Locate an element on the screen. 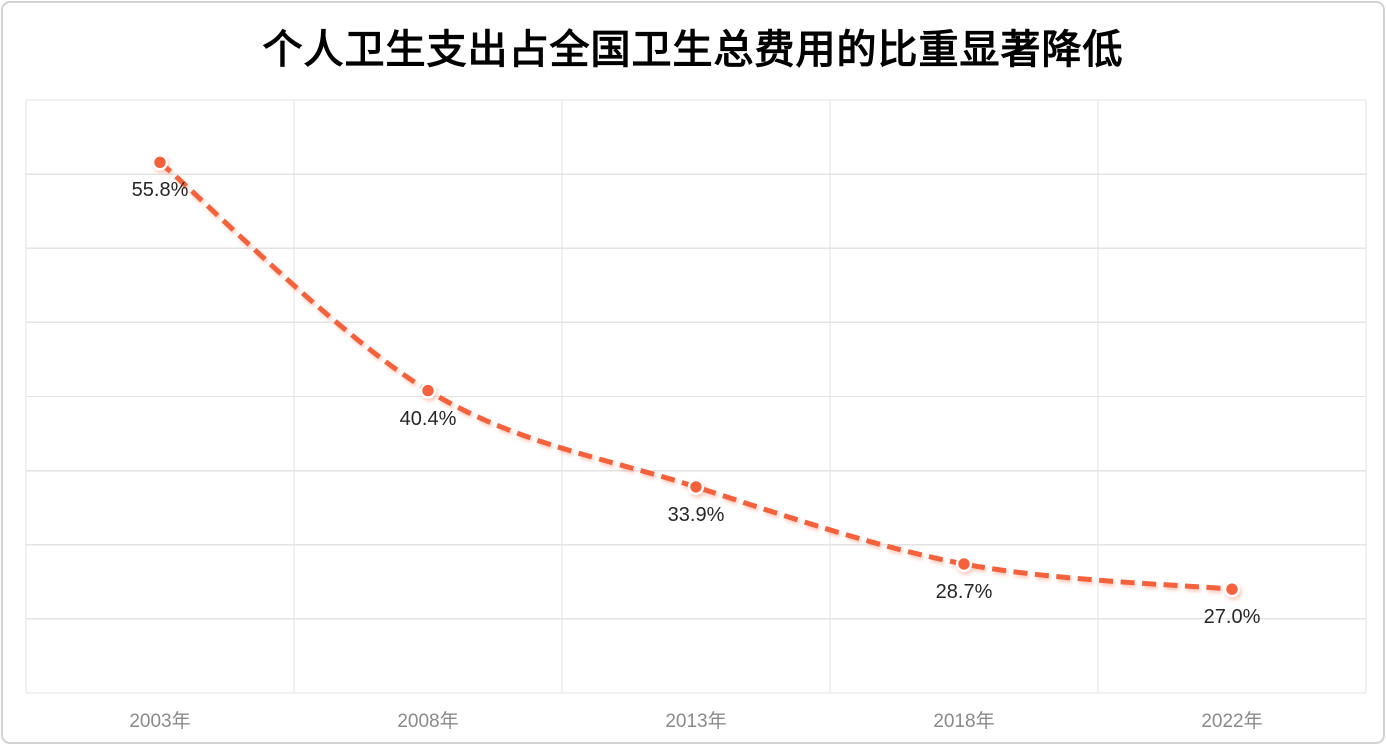  x-axis-tick-label: 2022年 is located at coordinates (1232, 721).